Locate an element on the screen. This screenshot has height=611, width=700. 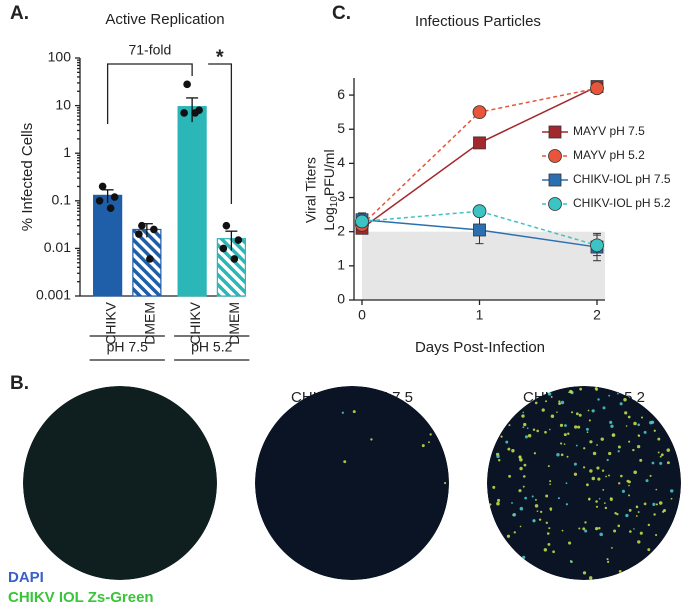
well is located at coordinates (584, 483).